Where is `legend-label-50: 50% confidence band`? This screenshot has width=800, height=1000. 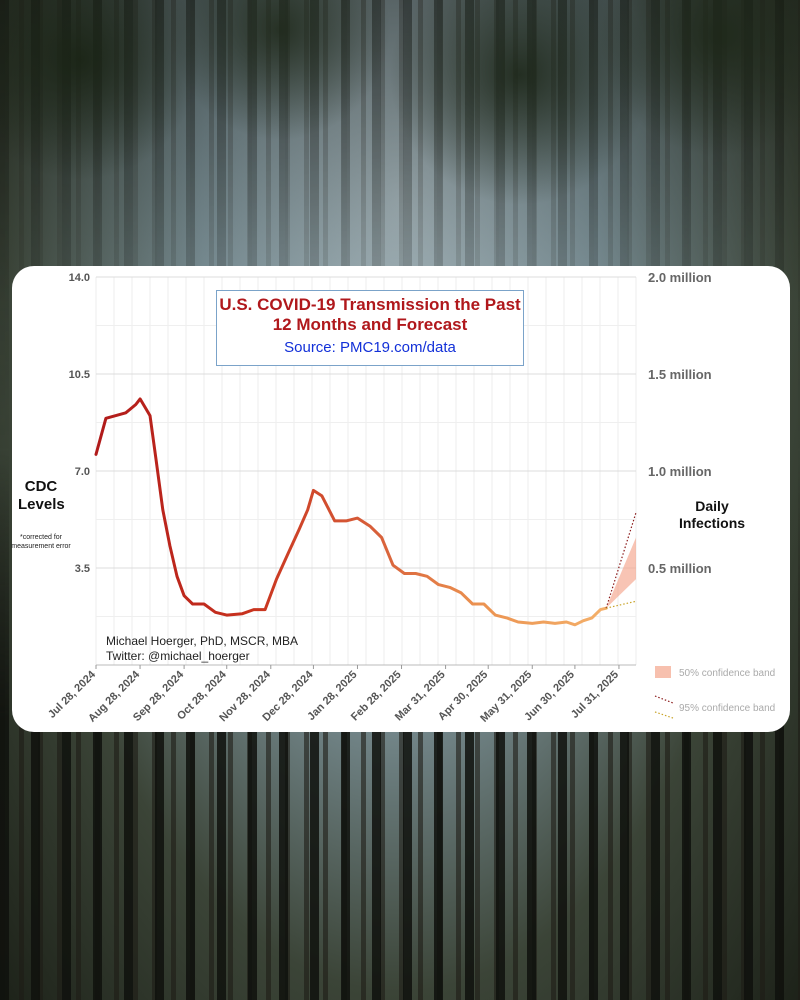
legend-label-50: 50% confidence band is located at coordinates (727, 673).